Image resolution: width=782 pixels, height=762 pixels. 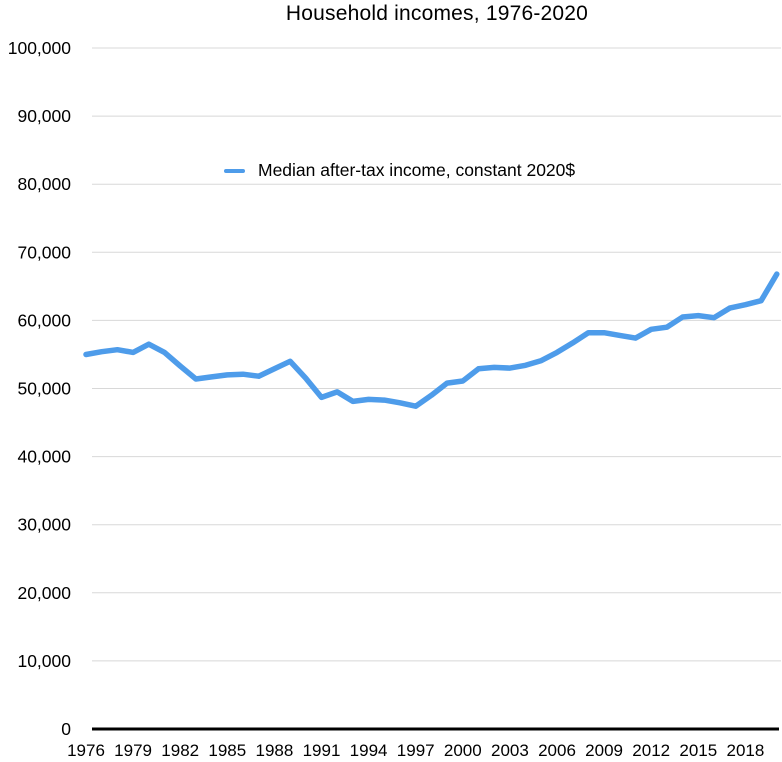 What do you see at coordinates (133, 750) in the screenshot?
I see `x-tick-label: 1979` at bounding box center [133, 750].